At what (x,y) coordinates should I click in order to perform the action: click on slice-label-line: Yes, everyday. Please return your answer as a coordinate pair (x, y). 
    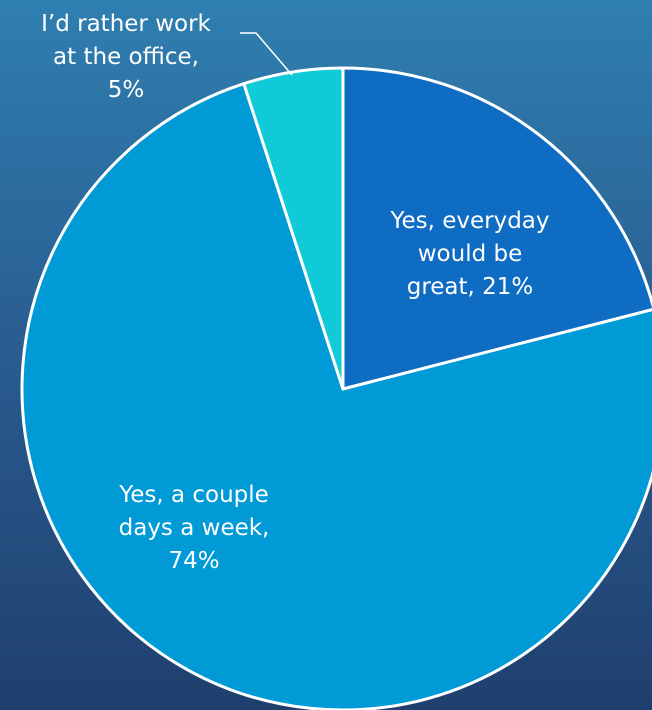
    Looking at the image, I should click on (469, 221).